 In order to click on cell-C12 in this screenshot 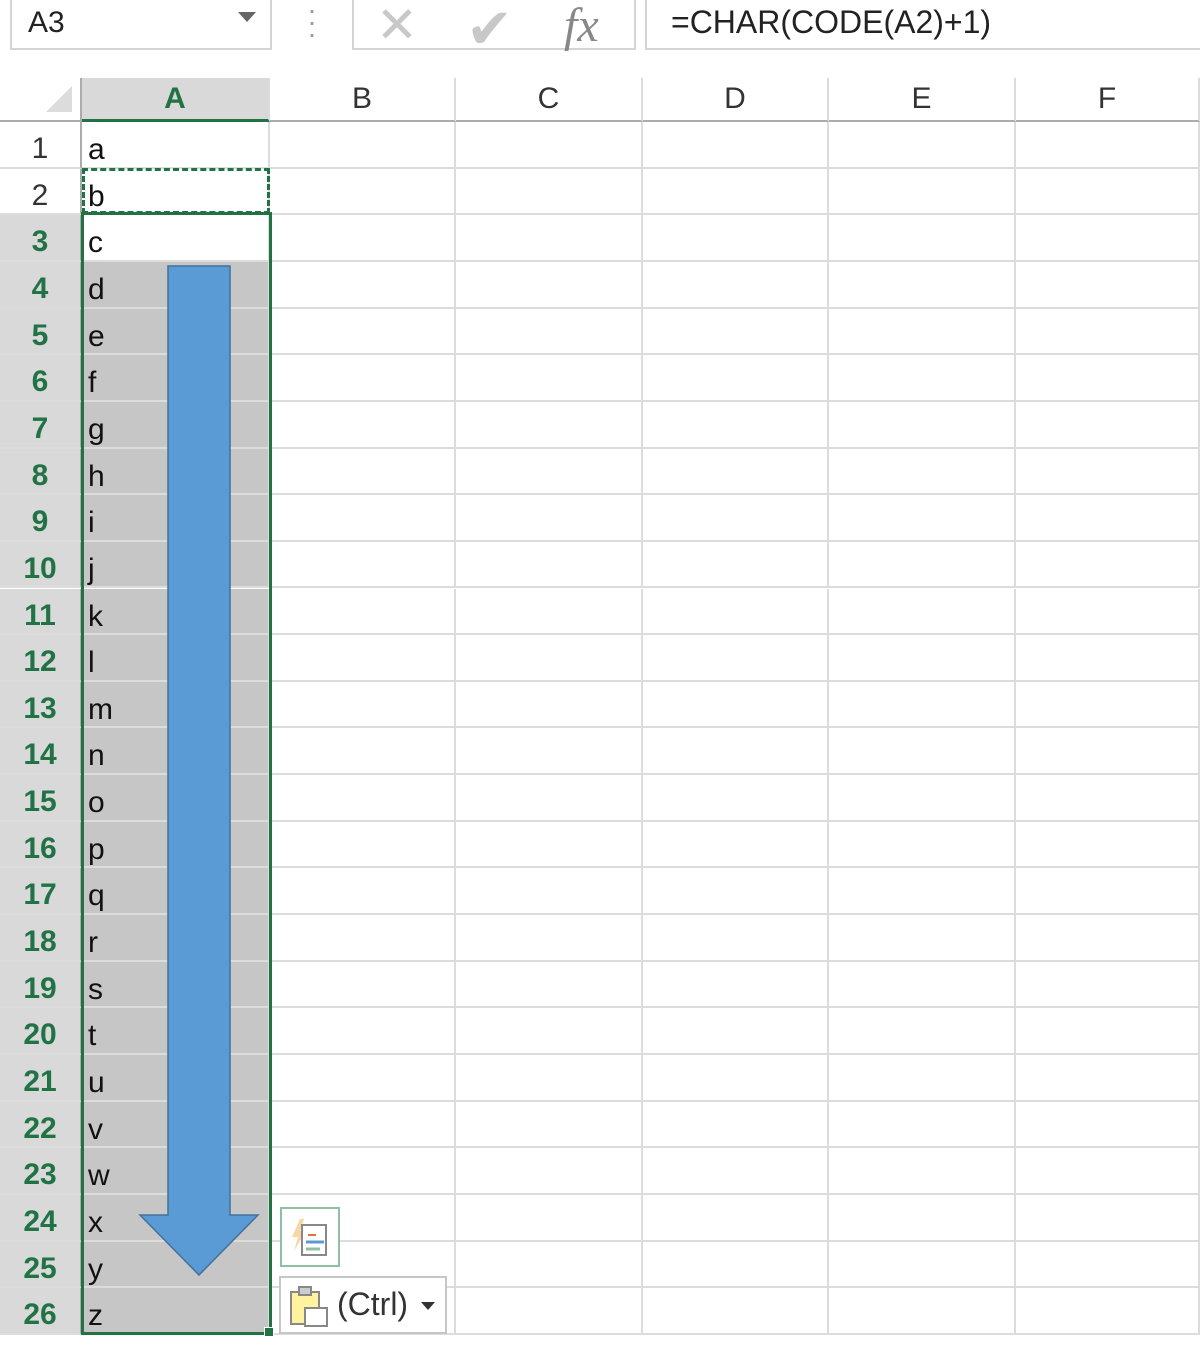, I will do `click(549, 658)`.